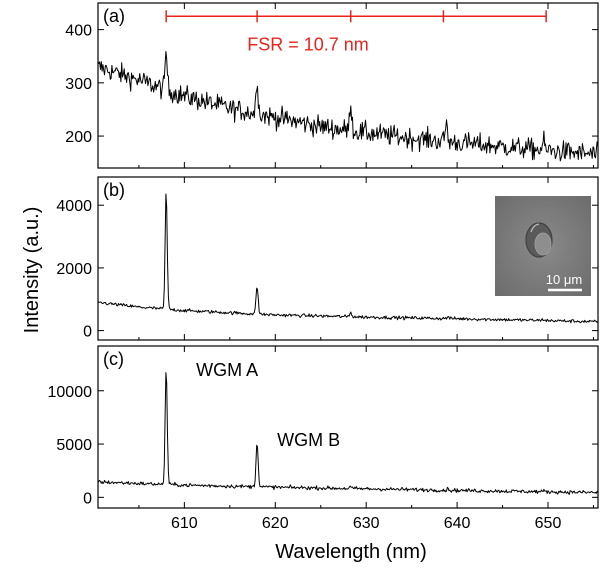 The image size is (606, 568). What do you see at coordinates (74, 206) in the screenshot?
I see `y-tick-label: 4000` at bounding box center [74, 206].